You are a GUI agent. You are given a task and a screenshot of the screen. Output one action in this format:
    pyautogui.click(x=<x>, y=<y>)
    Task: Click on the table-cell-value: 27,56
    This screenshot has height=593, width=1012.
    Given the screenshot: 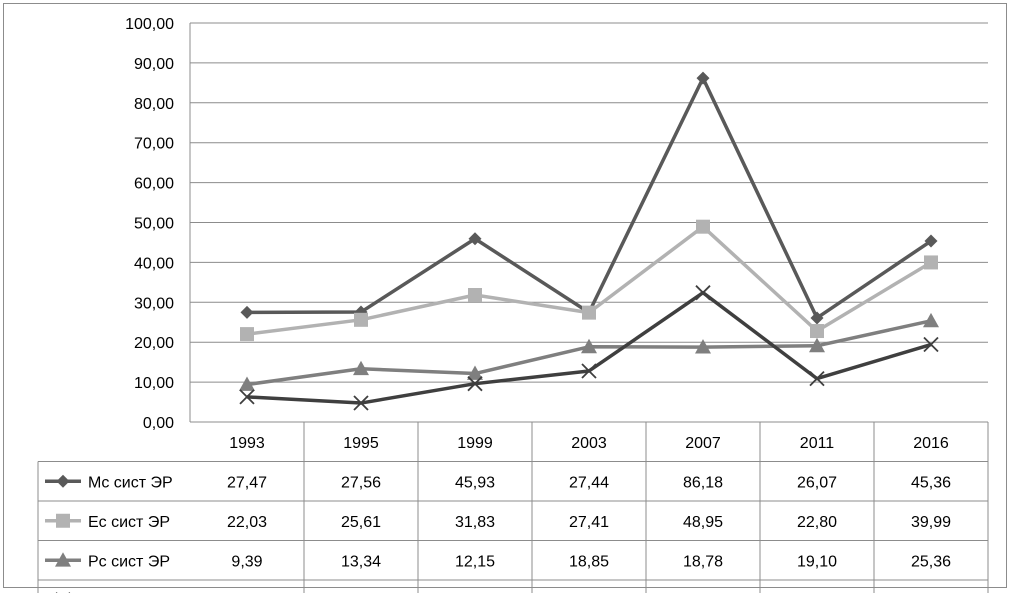 What is the action you would take?
    pyautogui.click(x=361, y=482)
    